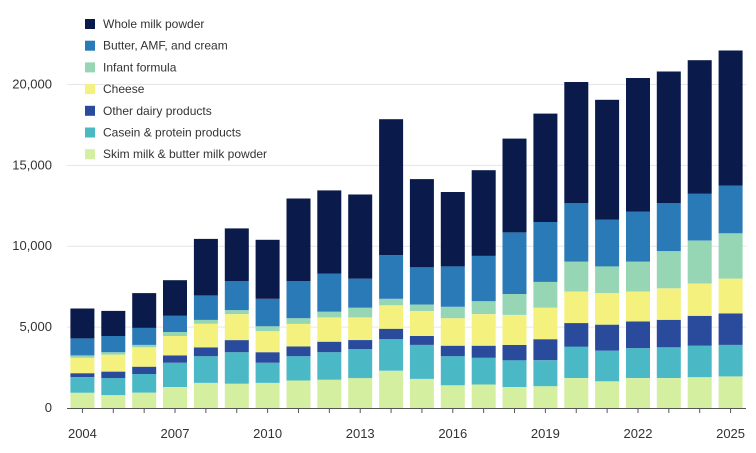 This screenshot has width=756, height=453. Describe the element at coordinates (156, 46) in the screenshot. I see `legend-item: Butter, AMF, and cream` at that location.